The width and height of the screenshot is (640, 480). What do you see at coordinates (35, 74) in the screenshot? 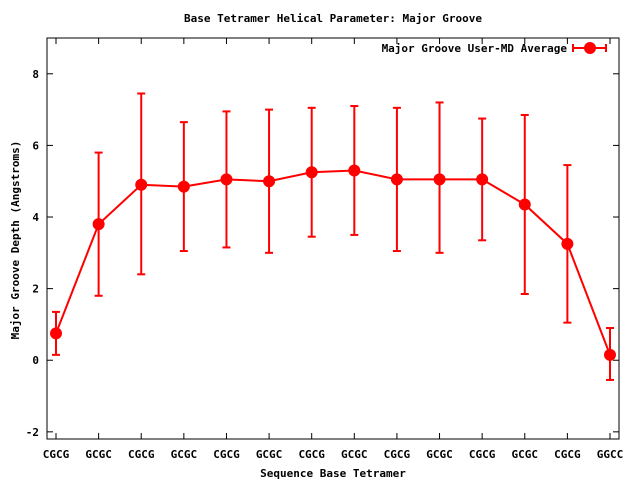
I see `y-tick-label: 8` at bounding box center [35, 74].